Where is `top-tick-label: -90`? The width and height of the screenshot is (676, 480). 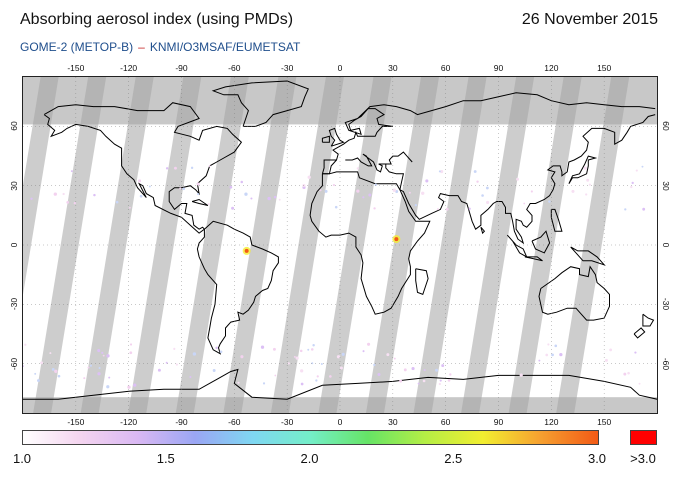
top-tick-label: -90 is located at coordinates (181, 68).